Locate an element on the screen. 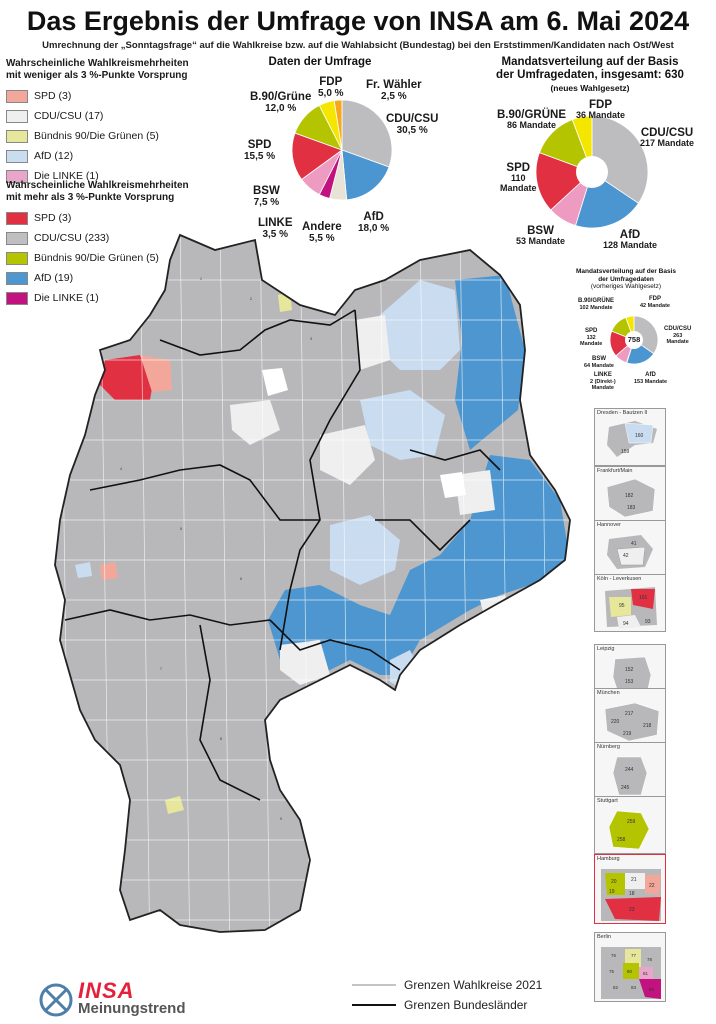  insa-logo: INSA Meinungstrend is located at coordinates (133, 1000).